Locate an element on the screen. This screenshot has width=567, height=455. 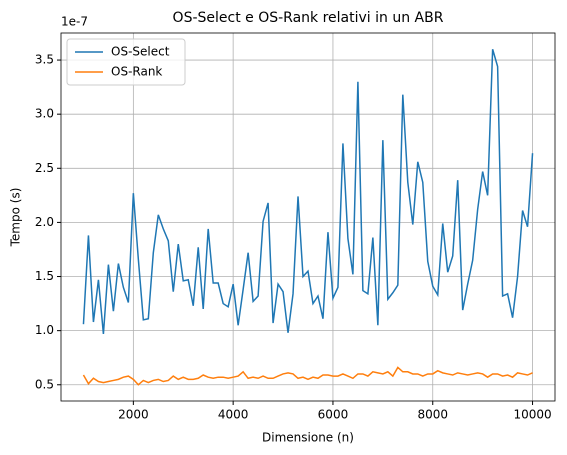
y-tick-label: 1.5 is located at coordinates (44, 276).